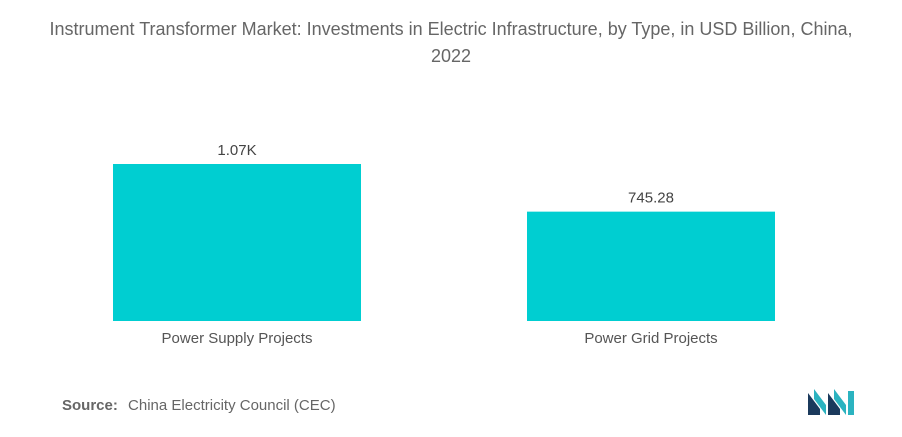 The width and height of the screenshot is (902, 437). What do you see at coordinates (650, 338) in the screenshot?
I see `category-label-2: Power Grid Projects` at bounding box center [650, 338].